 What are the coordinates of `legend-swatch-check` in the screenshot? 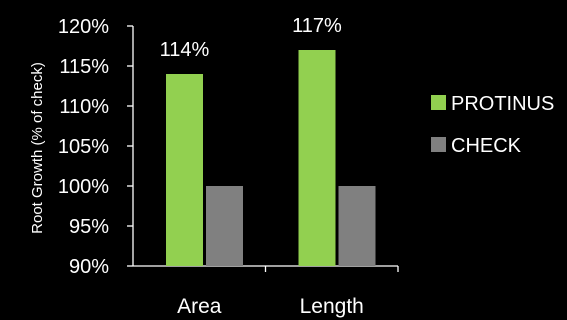 It's located at (438, 144).